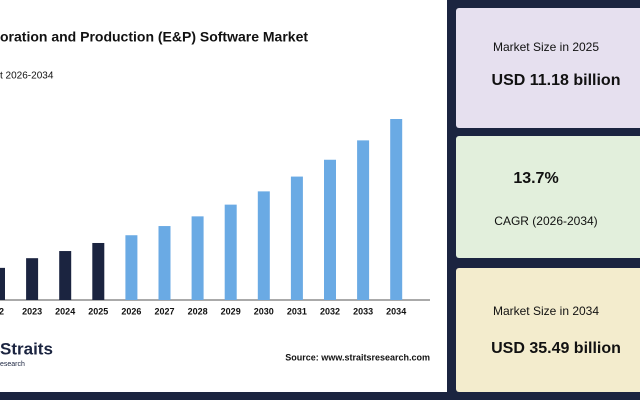  What do you see at coordinates (548, 68) in the screenshot?
I see `card: Market Size in 2025 USD 11.18 billion` at bounding box center [548, 68].